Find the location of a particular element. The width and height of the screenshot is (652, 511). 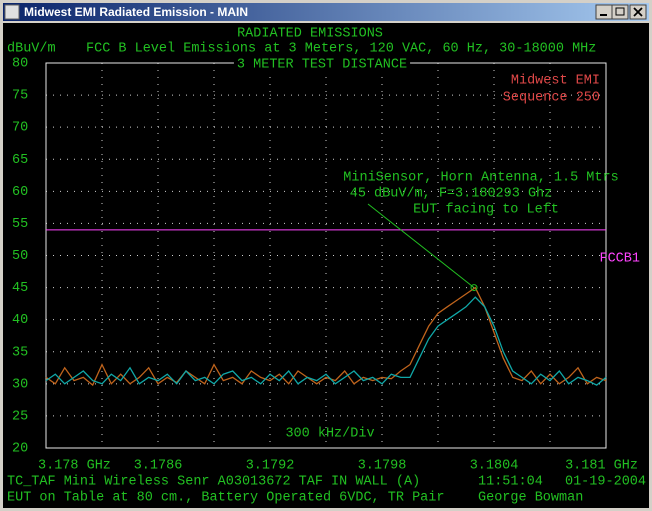

y-tick-label: 40 is located at coordinates (20, 320).